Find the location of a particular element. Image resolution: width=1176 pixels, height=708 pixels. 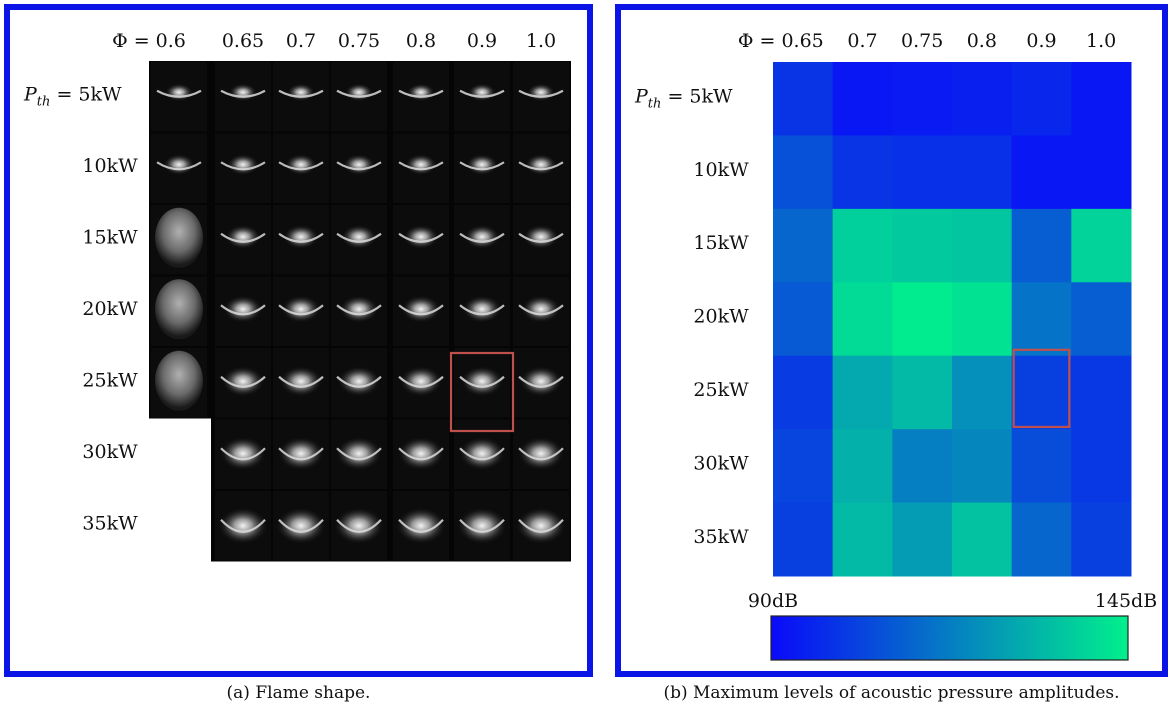

phi-label-0.75: 0.75 is located at coordinates (359, 41).